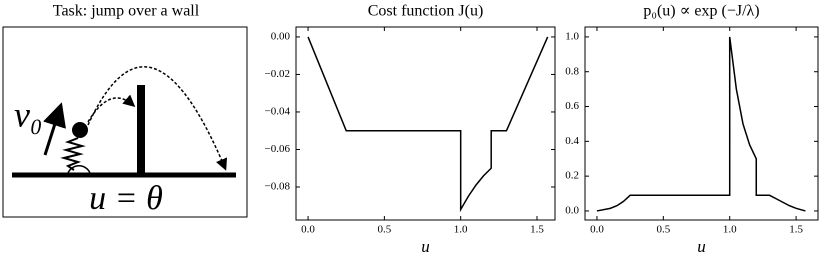 The height and width of the screenshot is (264, 830). Describe the element at coordinates (79, 169) in the screenshot. I see `angle-arc` at that location.